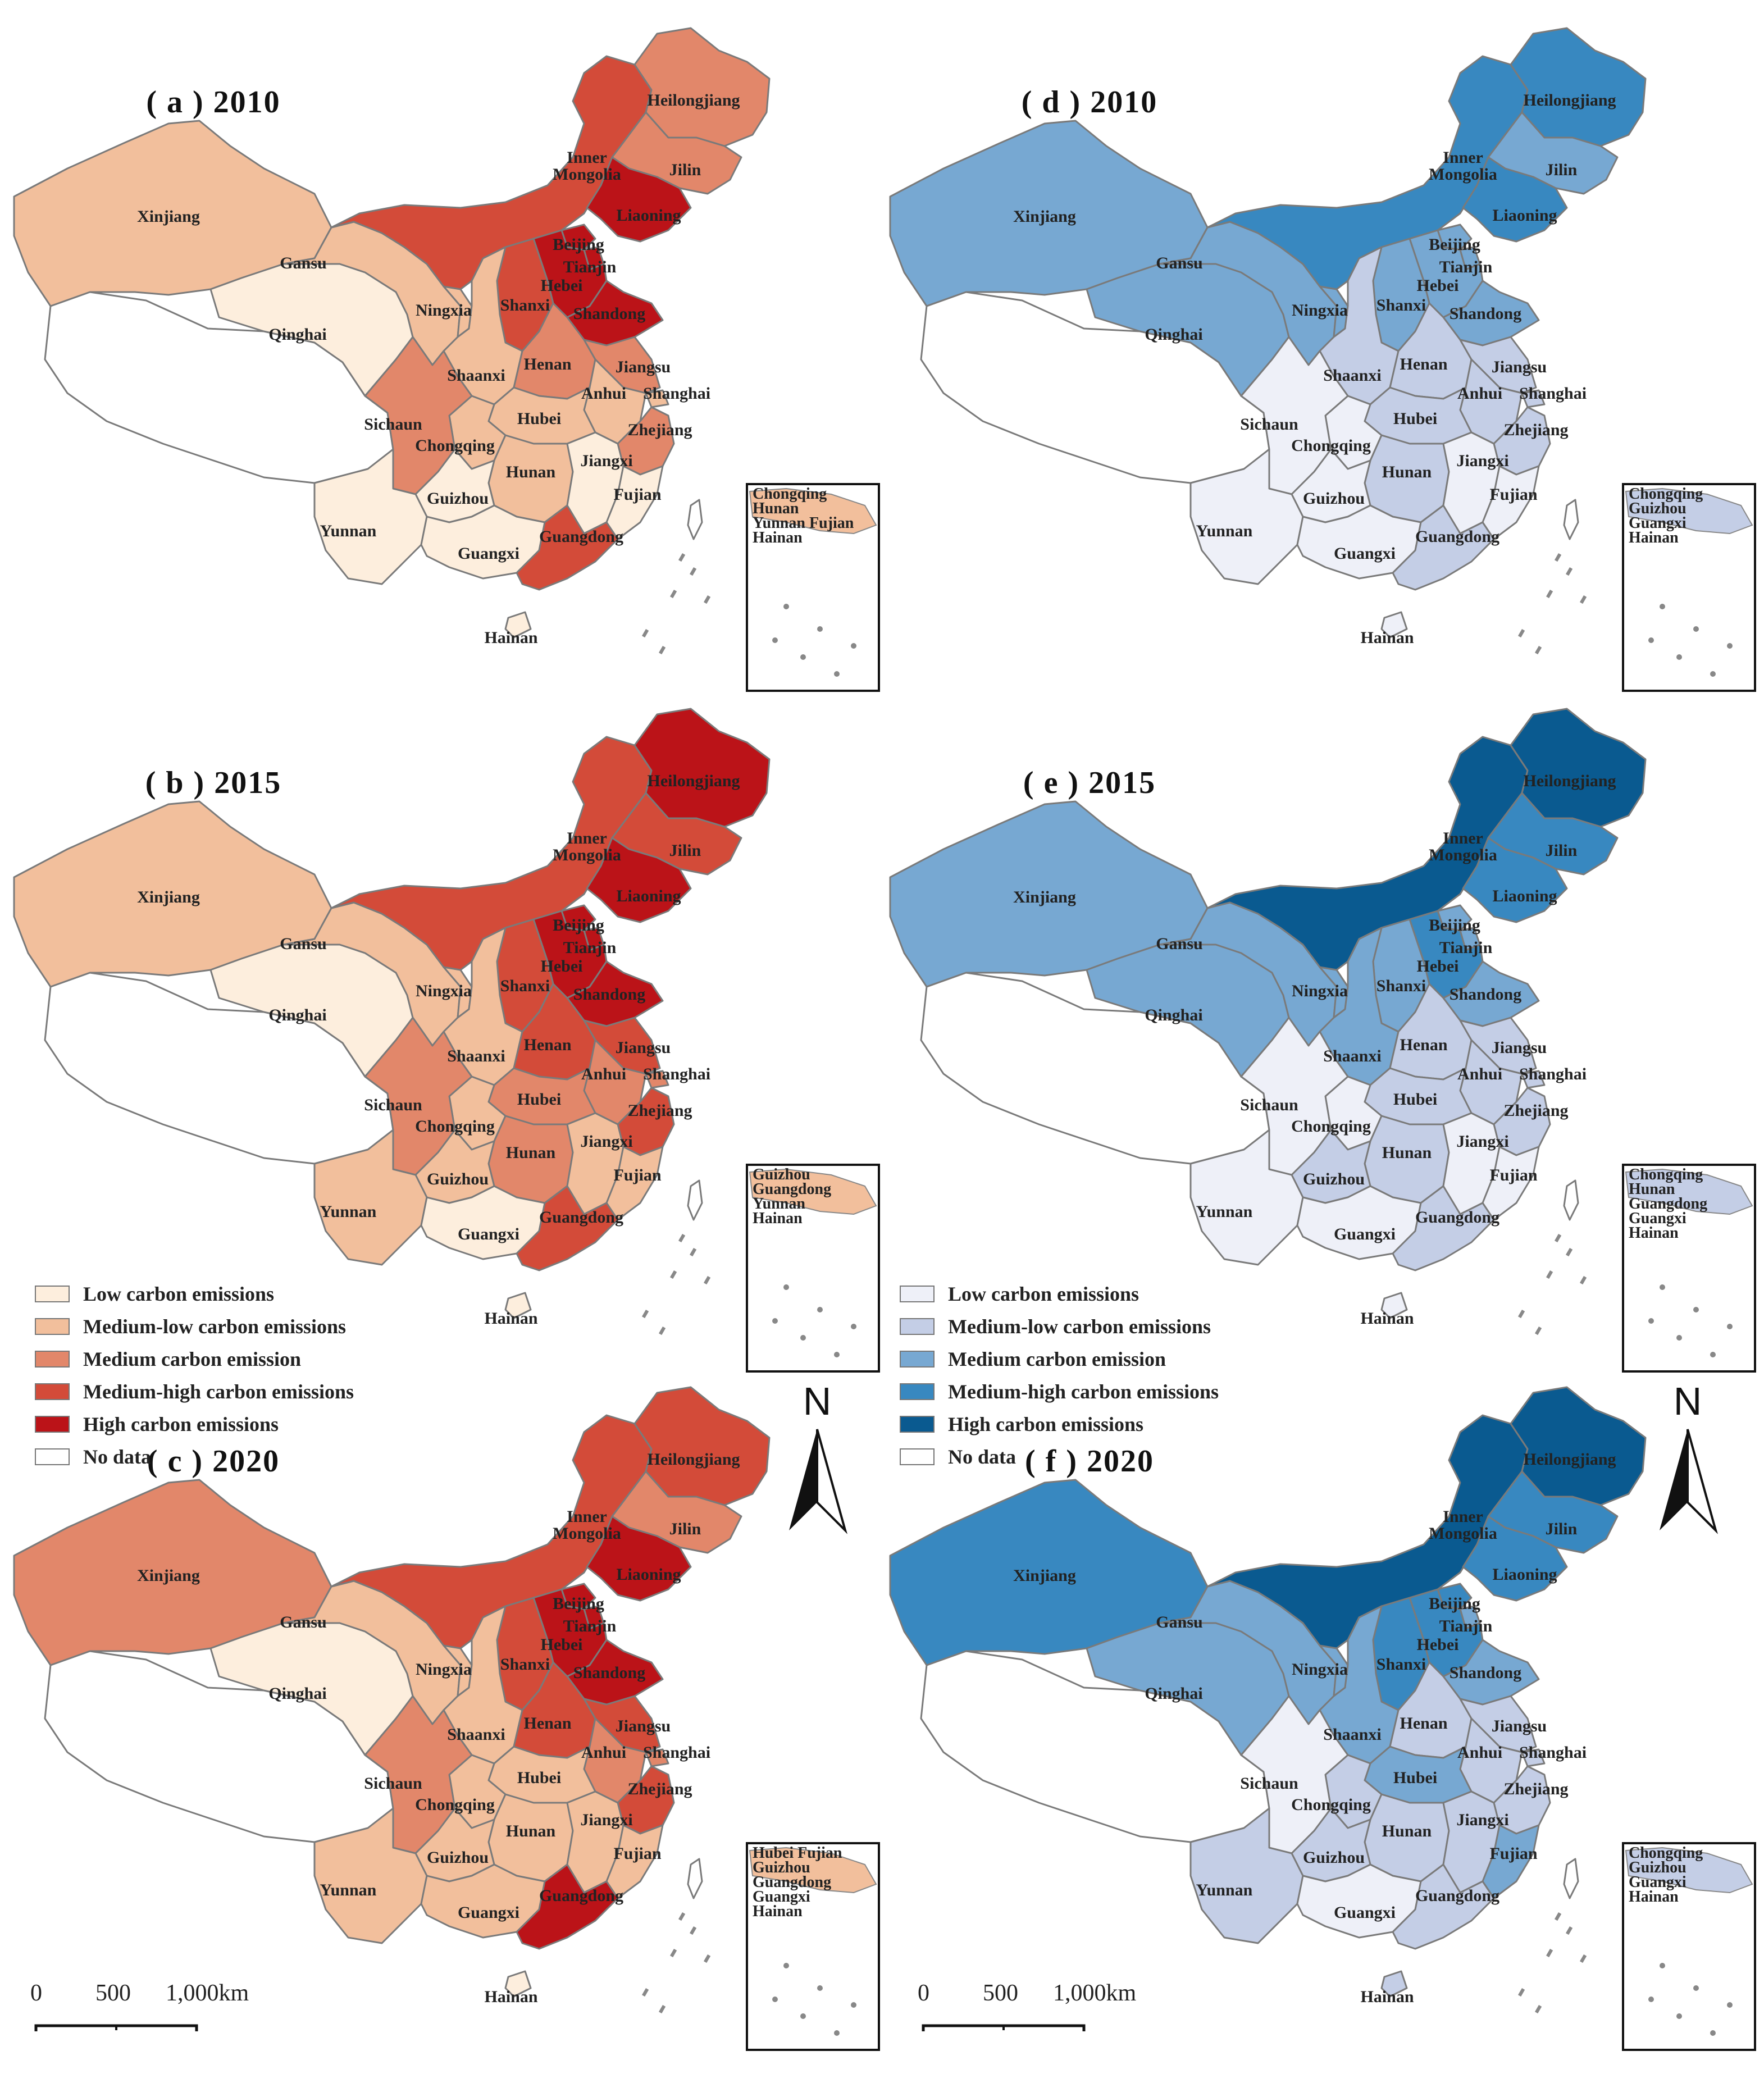  I want to click on province-label-guangxi: Guangxi, so click(1365, 1234).